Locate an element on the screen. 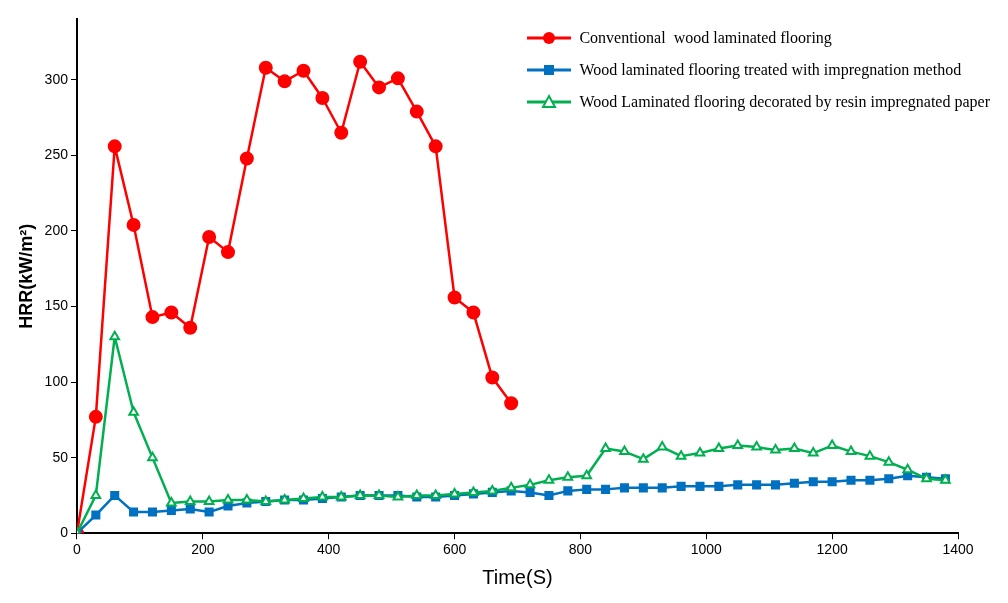 The height and width of the screenshot is (603, 1008). y-tick-label: 50 is located at coordinates (60, 456).